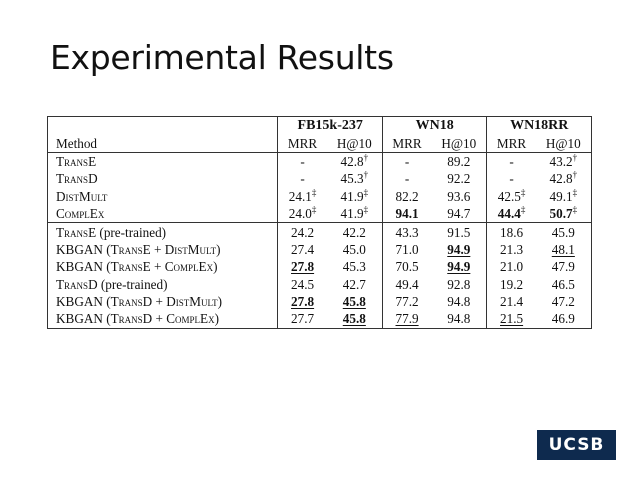  I want to click on value-text: 70.5, so click(407, 267).